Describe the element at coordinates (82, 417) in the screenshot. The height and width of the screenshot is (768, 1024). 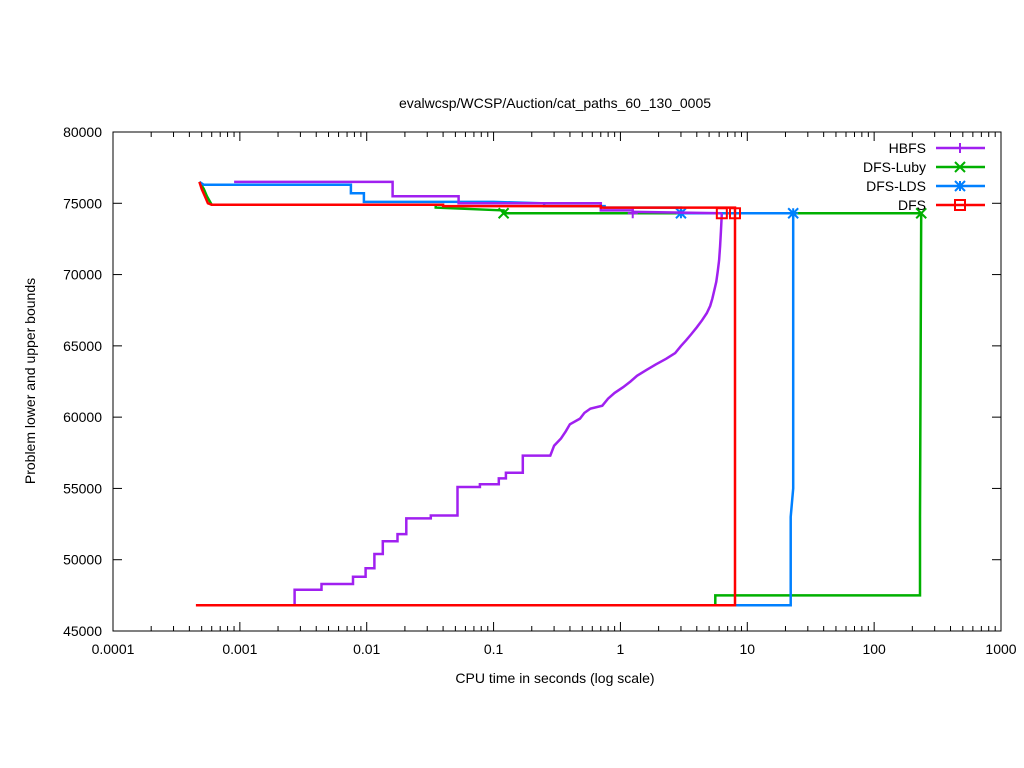
I see `y-tick-label: 60000` at that location.